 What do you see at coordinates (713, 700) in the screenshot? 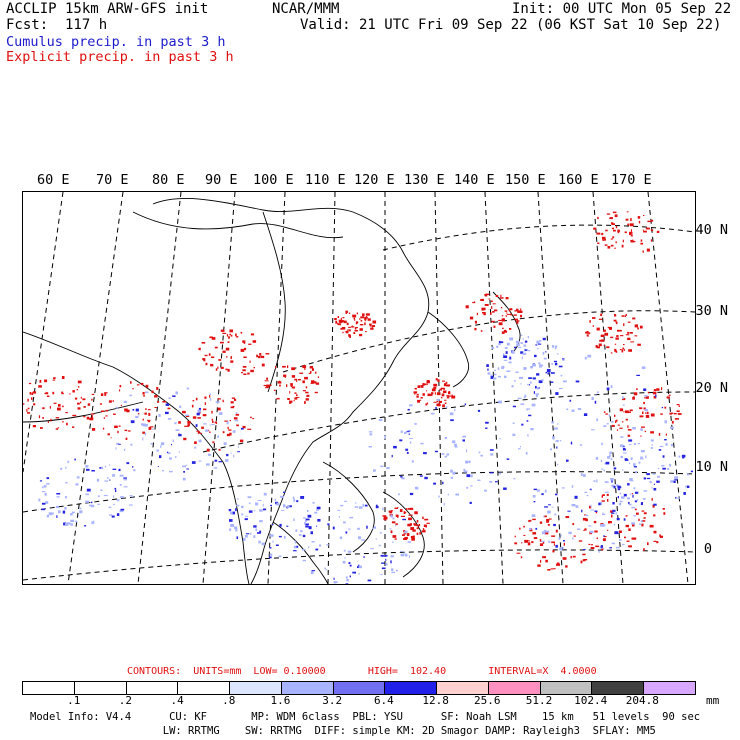
I see `colorbar-units: mm` at bounding box center [713, 700].